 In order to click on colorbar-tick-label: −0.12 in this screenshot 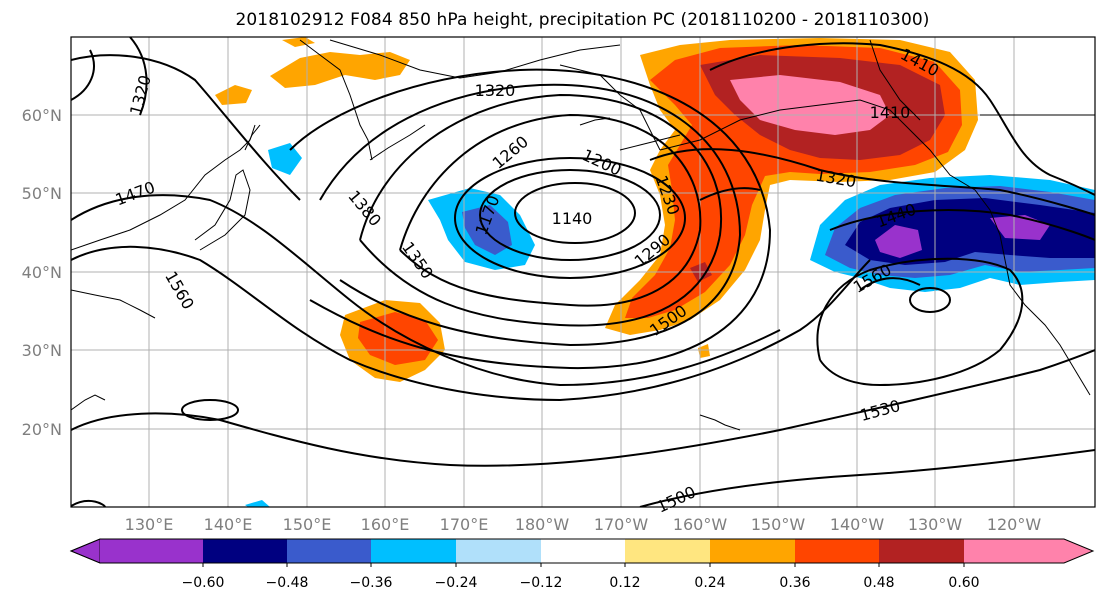, I will do `click(541, 583)`.